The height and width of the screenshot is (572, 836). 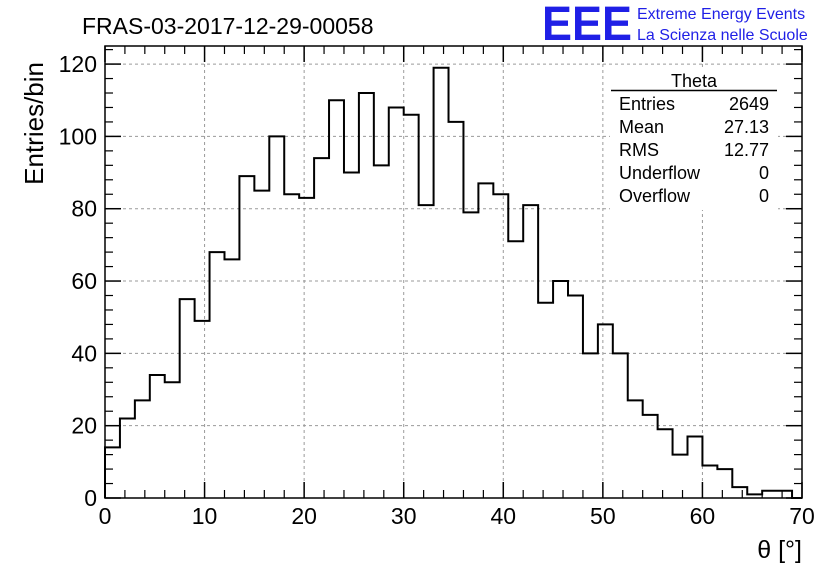 What do you see at coordinates (655, 196) in the screenshot?
I see `stats-label-overflow: Overflow` at bounding box center [655, 196].